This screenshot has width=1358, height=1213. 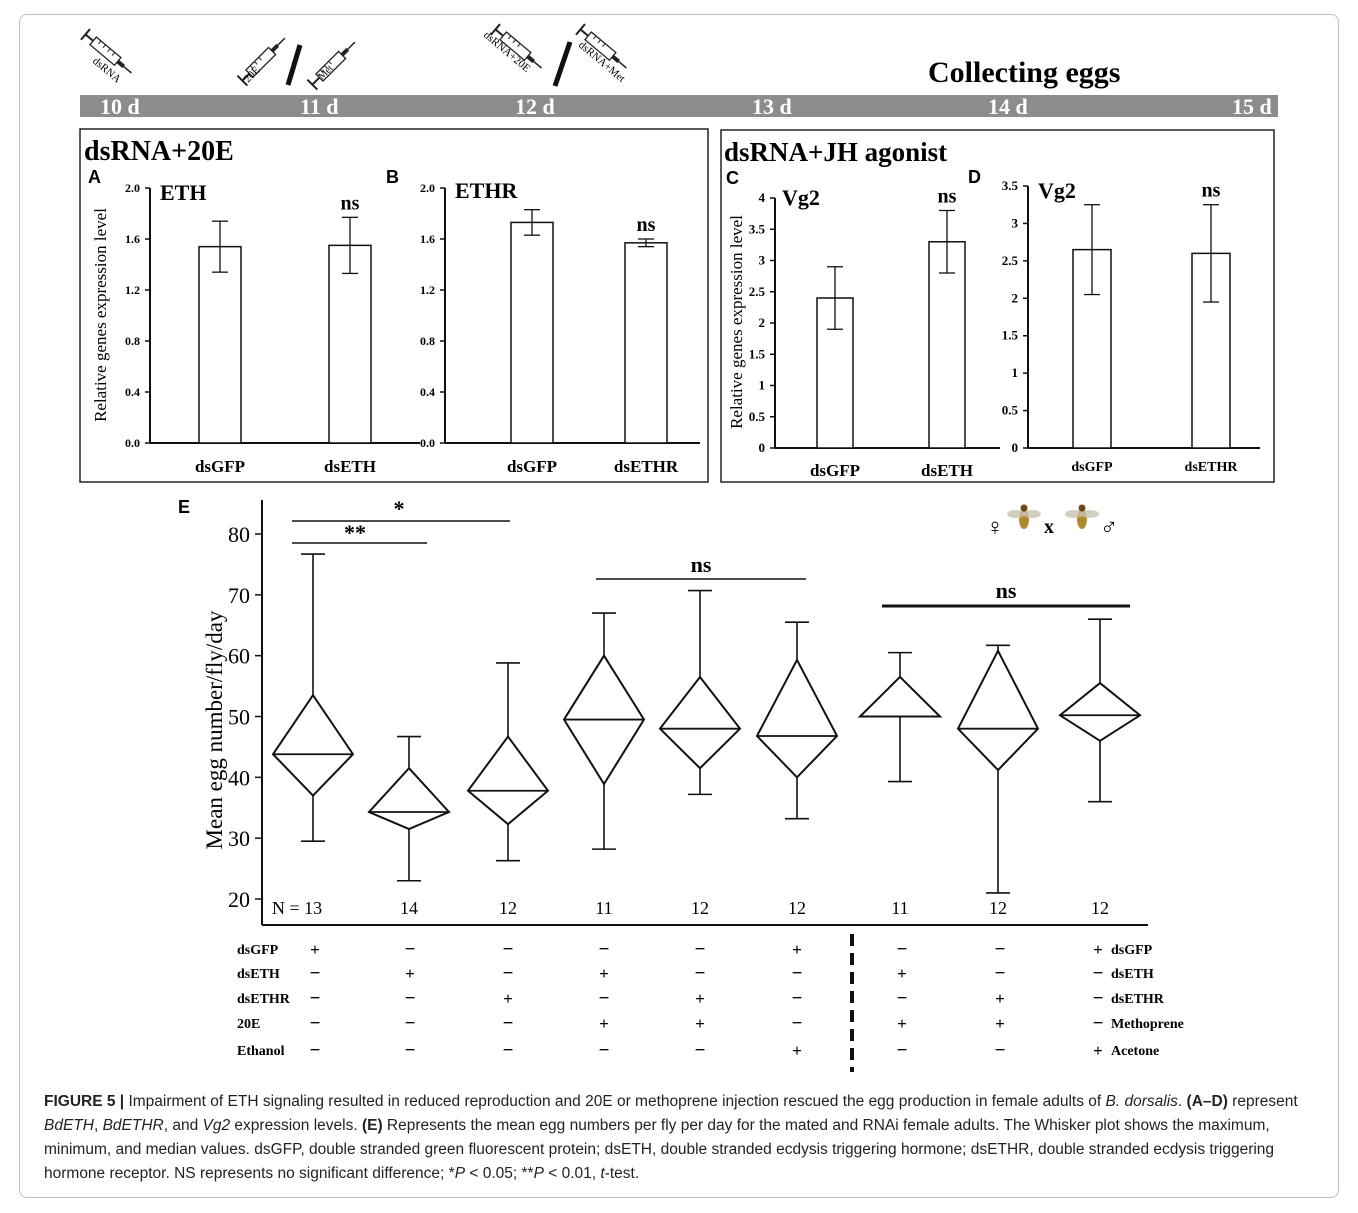 I want to click on y-tick-label: 0.8, so click(x=132, y=341).